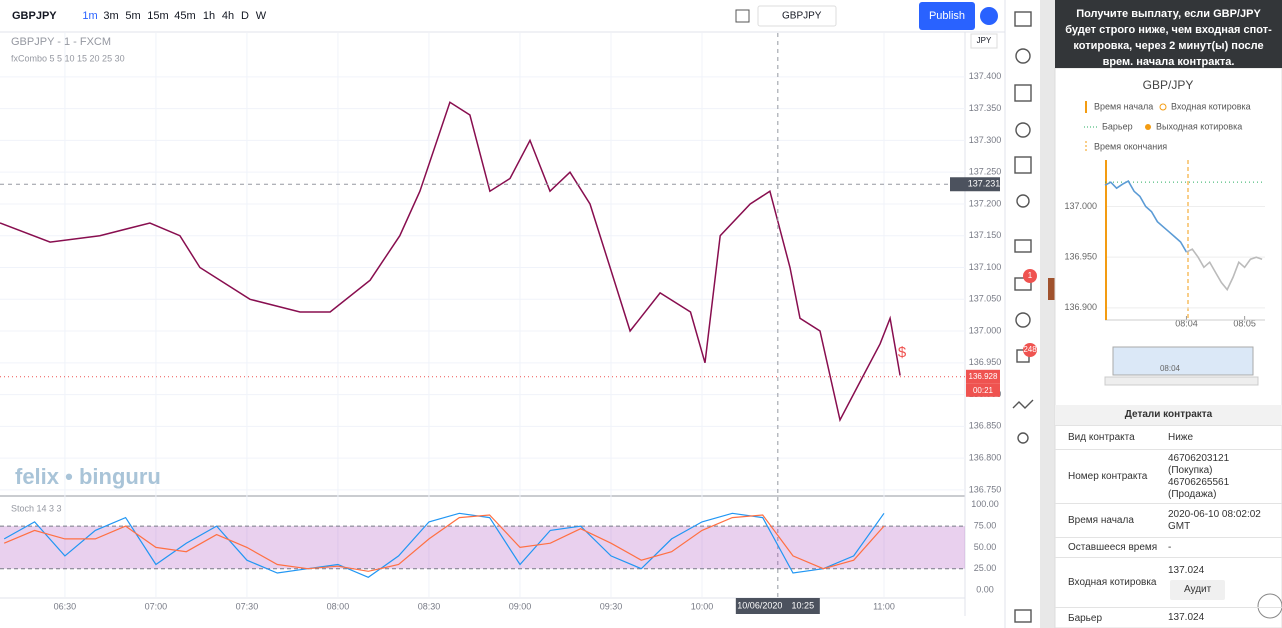 This screenshot has width=1282, height=628. What do you see at coordinates (1146, 216) in the screenshot?
I see `mini-line` at bounding box center [1146, 216].